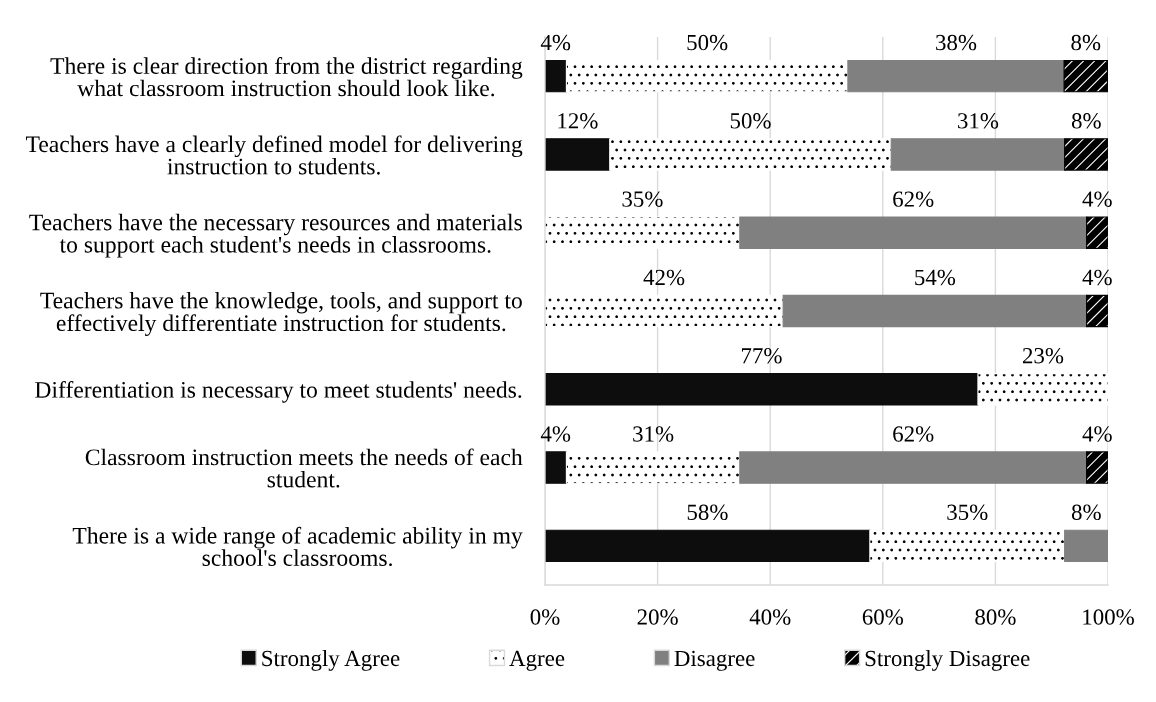  Describe the element at coordinates (883, 617) in the screenshot. I see `x-tick-label: 60%` at that location.